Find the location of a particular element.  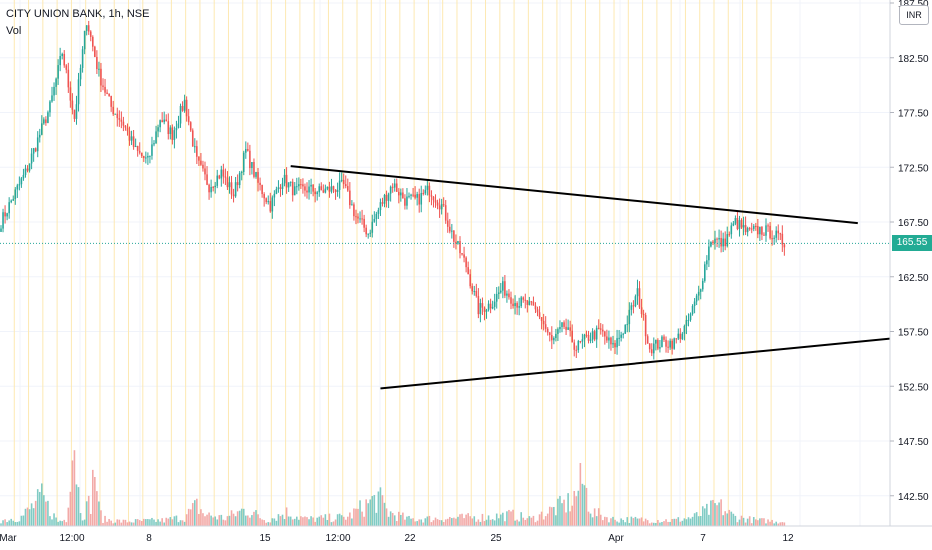

currency-badge: INR is located at coordinates (914, 15).